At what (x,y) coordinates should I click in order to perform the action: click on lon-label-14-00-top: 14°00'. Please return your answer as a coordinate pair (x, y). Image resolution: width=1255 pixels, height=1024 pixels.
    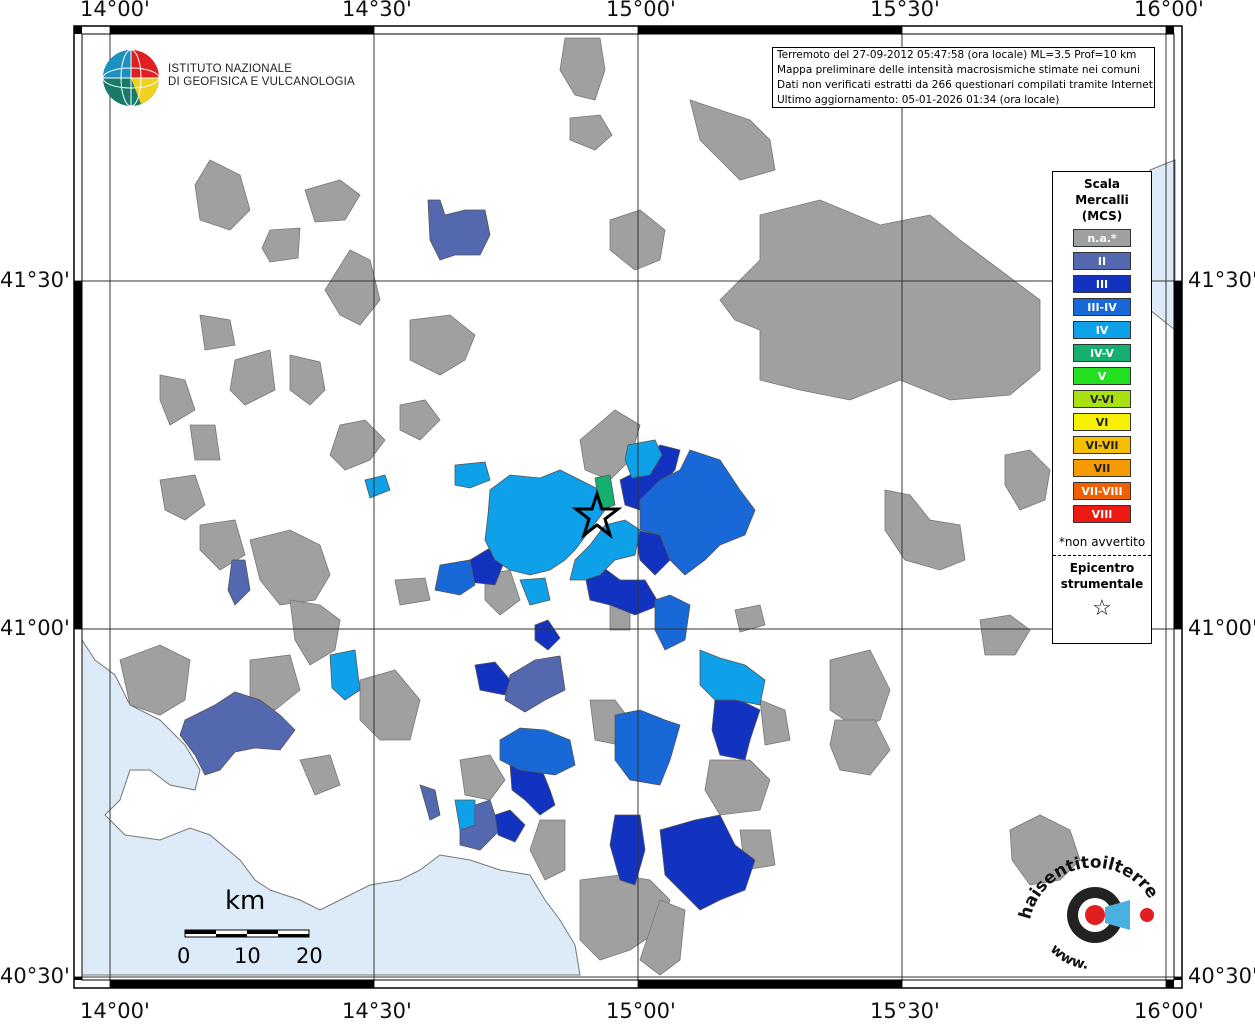
    Looking at the image, I should click on (115, 10).